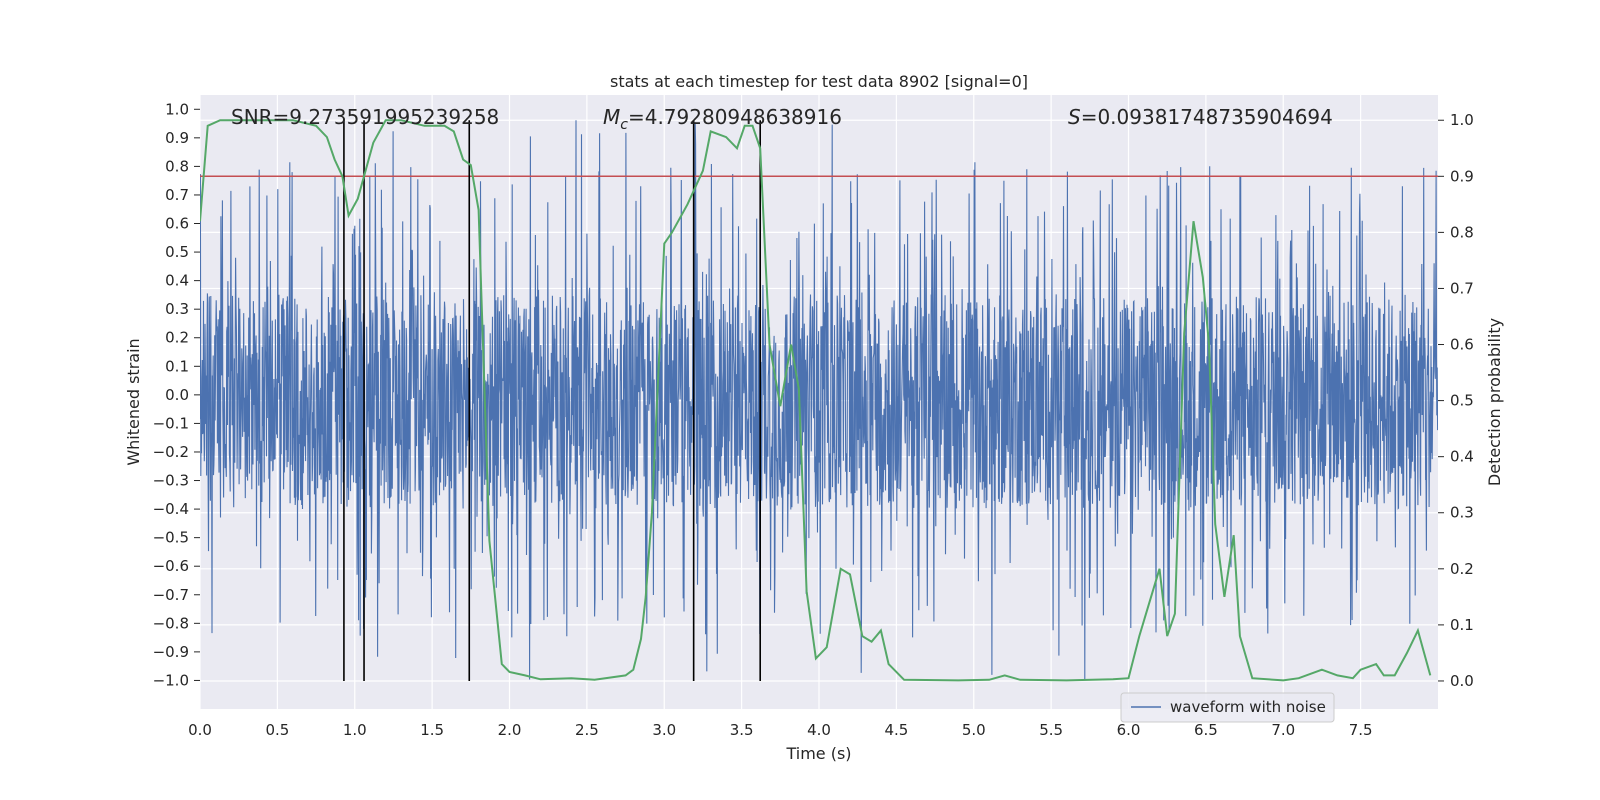  Describe the element at coordinates (1207, 117) in the screenshot. I see `s-value: =0.09381748735904694` at that location.